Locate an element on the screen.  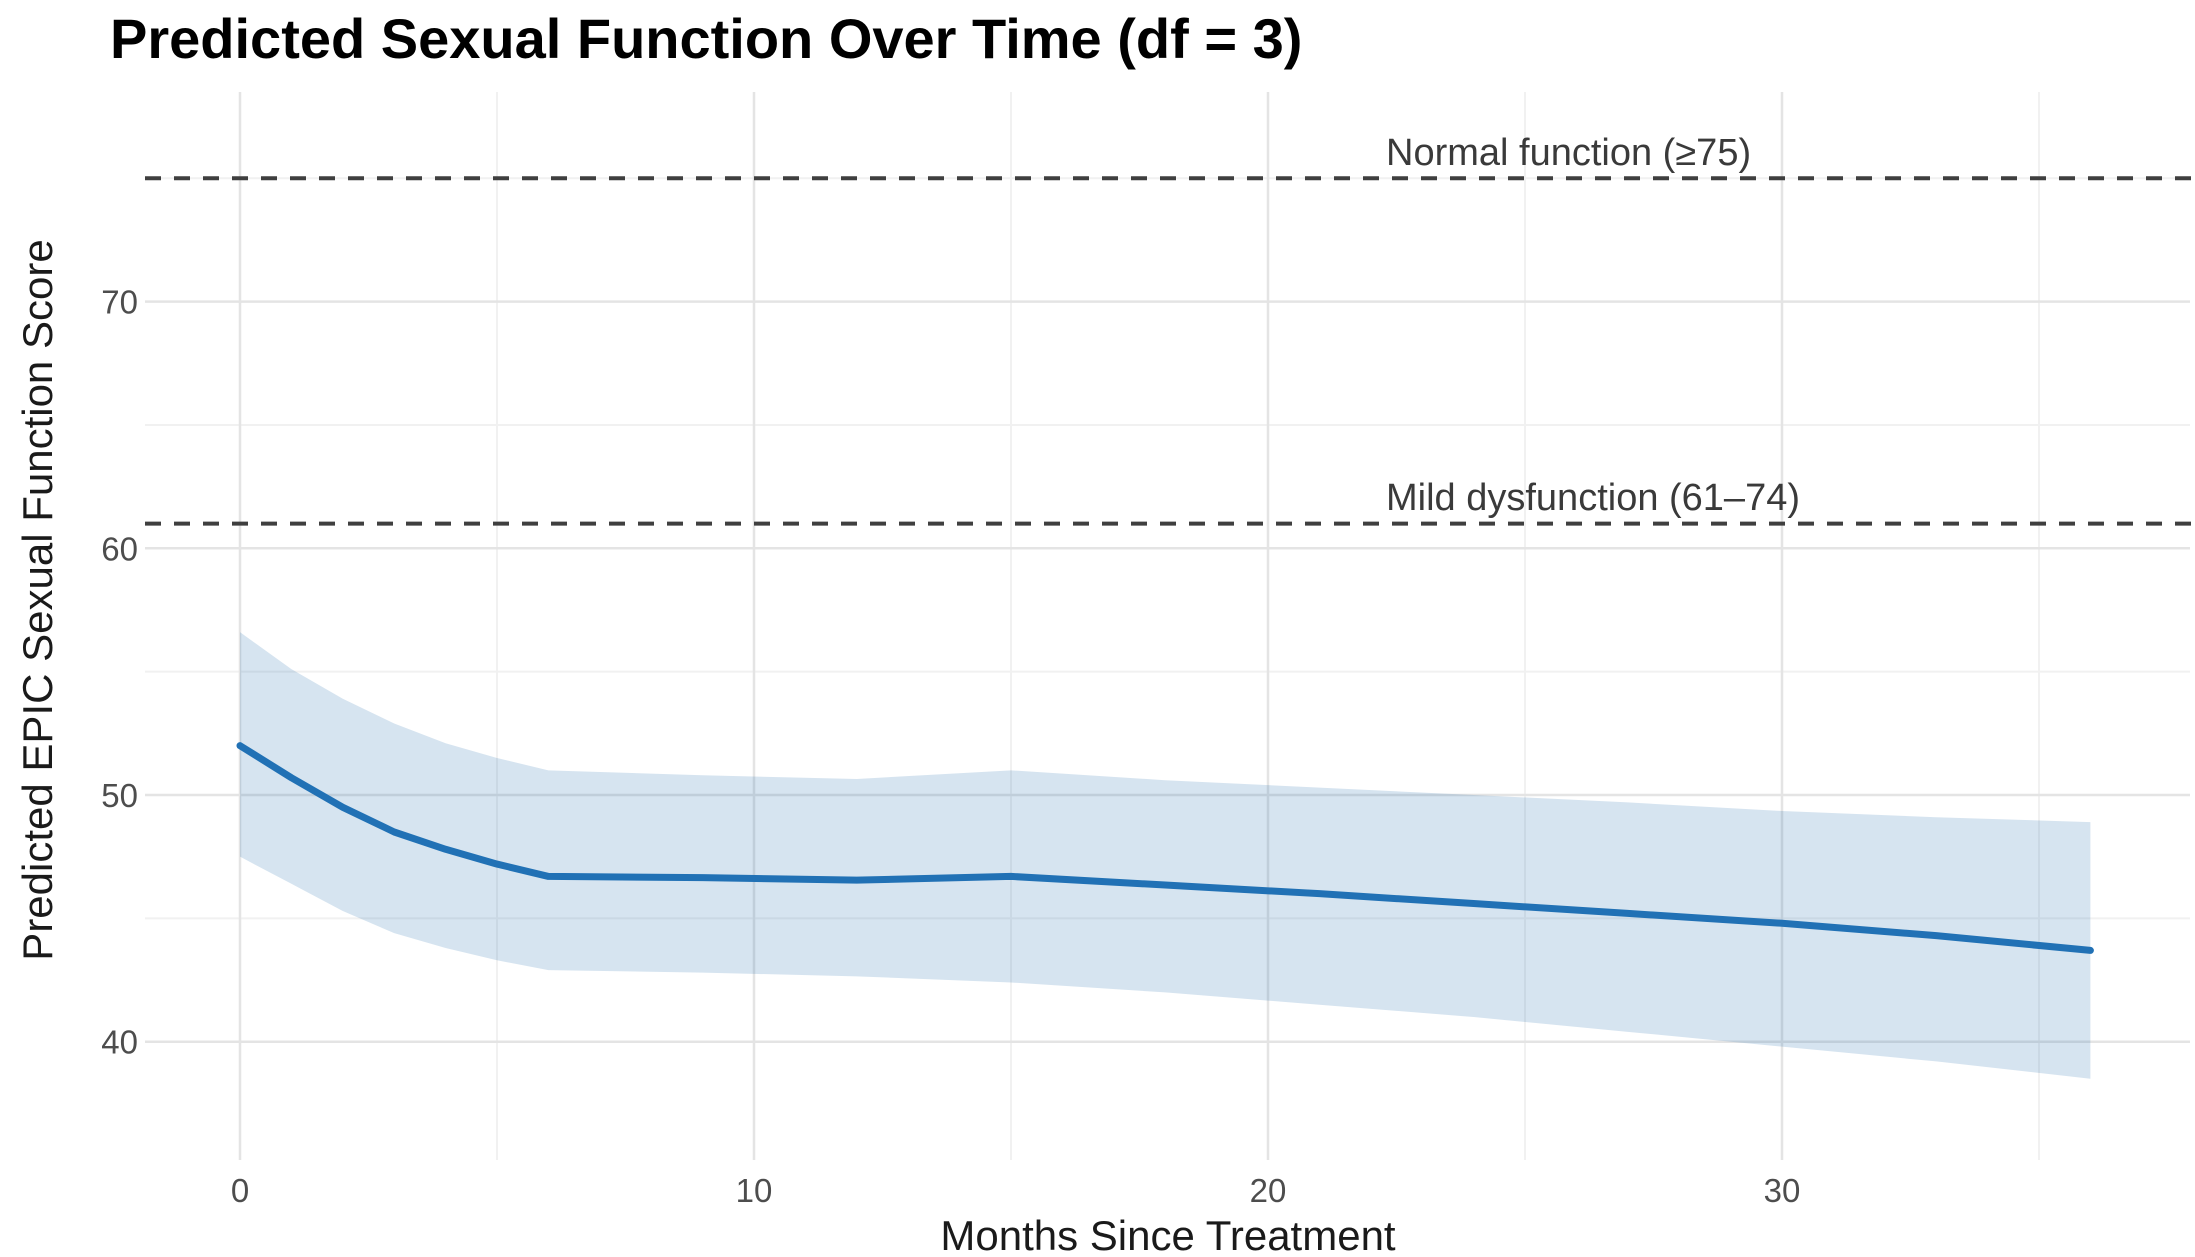
y-axis-tick-labels: 40 50 60 70 is located at coordinates (119, 672).